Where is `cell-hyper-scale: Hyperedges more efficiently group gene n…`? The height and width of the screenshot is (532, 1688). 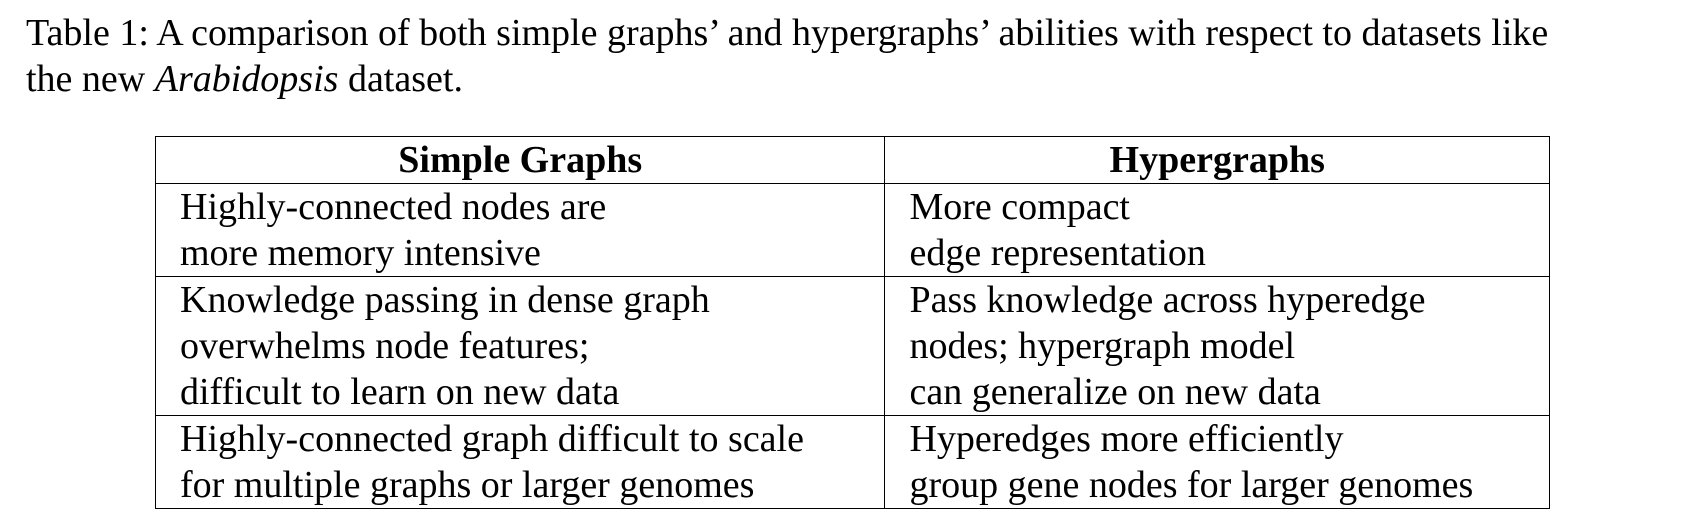
cell-hyper-scale: Hyperedges more efficiently group gene n… is located at coordinates (1217, 462).